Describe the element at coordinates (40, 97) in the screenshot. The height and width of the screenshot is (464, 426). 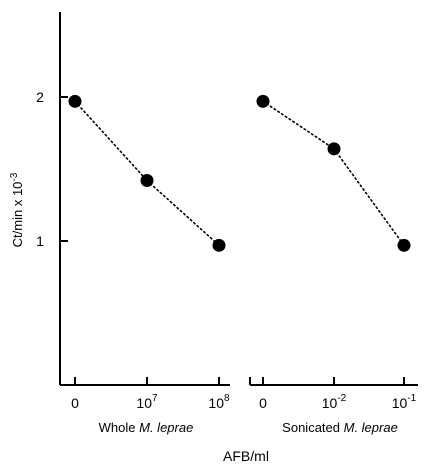
I see `y-tick-label: 2` at that location.